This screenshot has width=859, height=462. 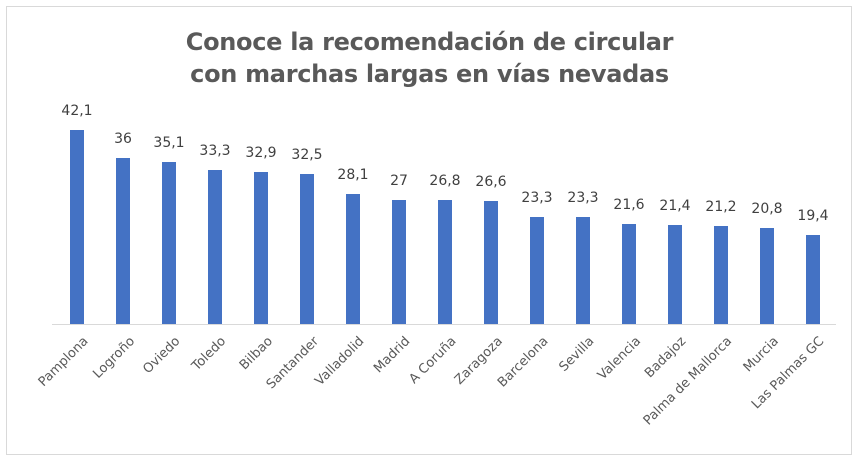 What do you see at coordinates (577, 354) in the screenshot?
I see `category-label: Sevilla` at bounding box center [577, 354].